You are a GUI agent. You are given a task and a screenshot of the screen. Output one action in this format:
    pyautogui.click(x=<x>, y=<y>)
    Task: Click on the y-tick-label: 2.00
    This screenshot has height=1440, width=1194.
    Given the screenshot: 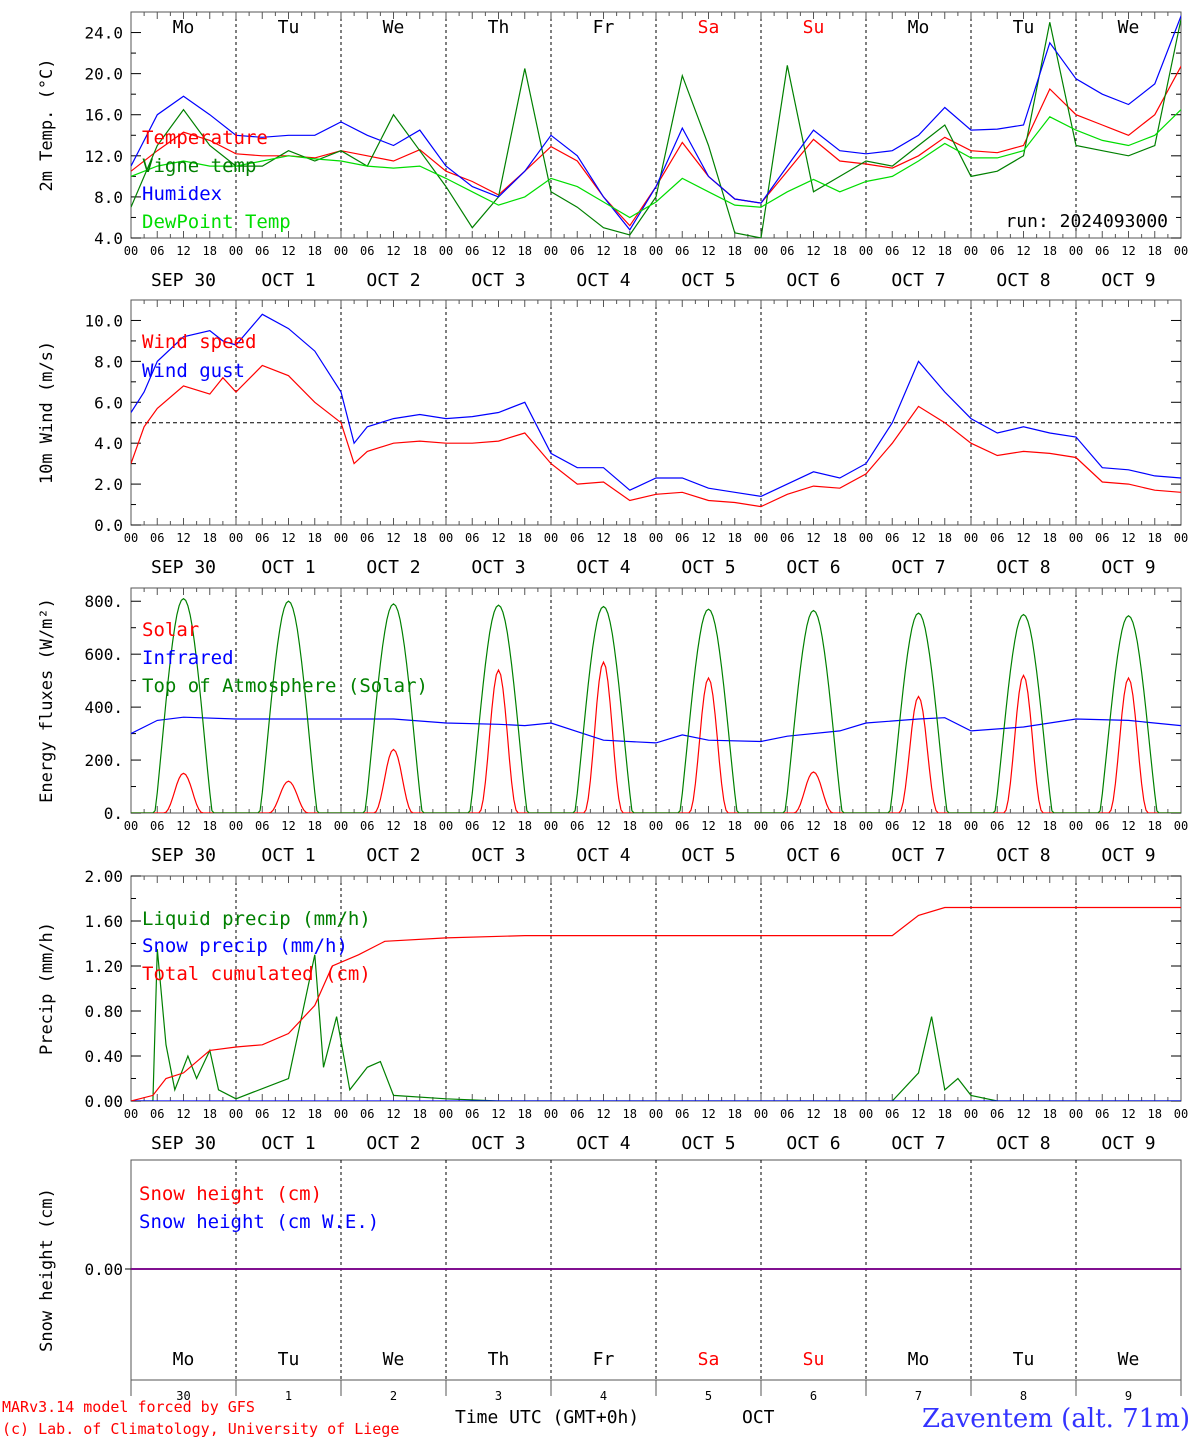 What is the action you would take?
    pyautogui.click(x=103, y=876)
    